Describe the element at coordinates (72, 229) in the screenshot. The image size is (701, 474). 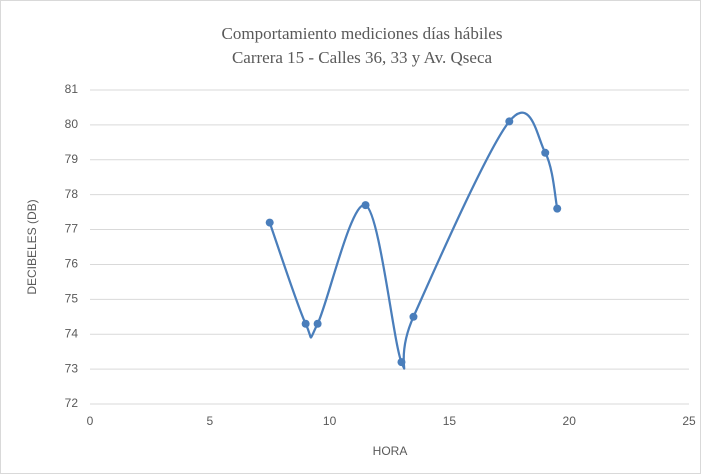
I see `y-tick-label: 77` at that location.